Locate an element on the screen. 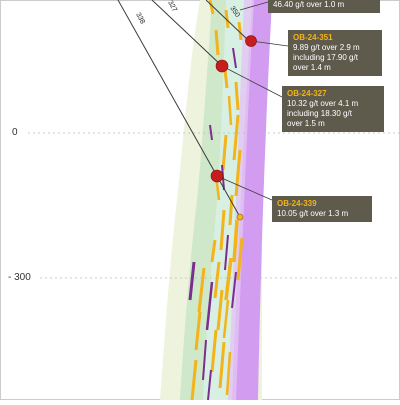  callout-top-line-1: 46.40 g/t over 1.0 m is located at coordinates (309, 4).